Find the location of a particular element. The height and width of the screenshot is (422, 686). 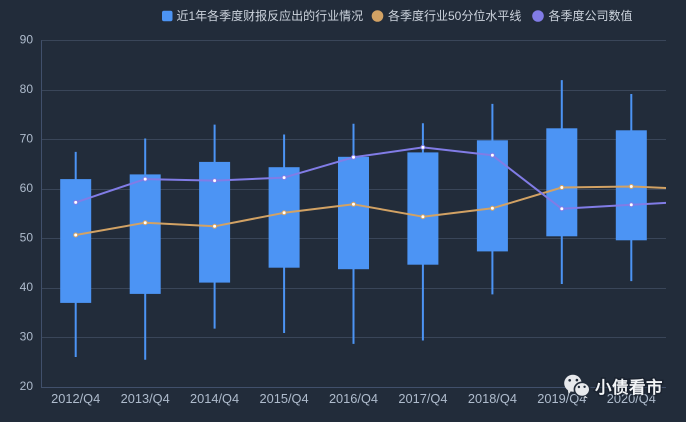

svg-text: 40 is located at coordinates (27, 287).